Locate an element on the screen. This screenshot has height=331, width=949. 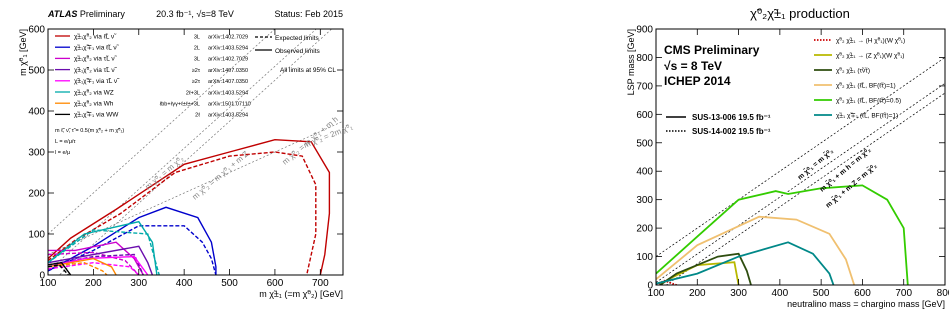
atlas-x-tick-label: 200 is located at coordinates (93, 283).